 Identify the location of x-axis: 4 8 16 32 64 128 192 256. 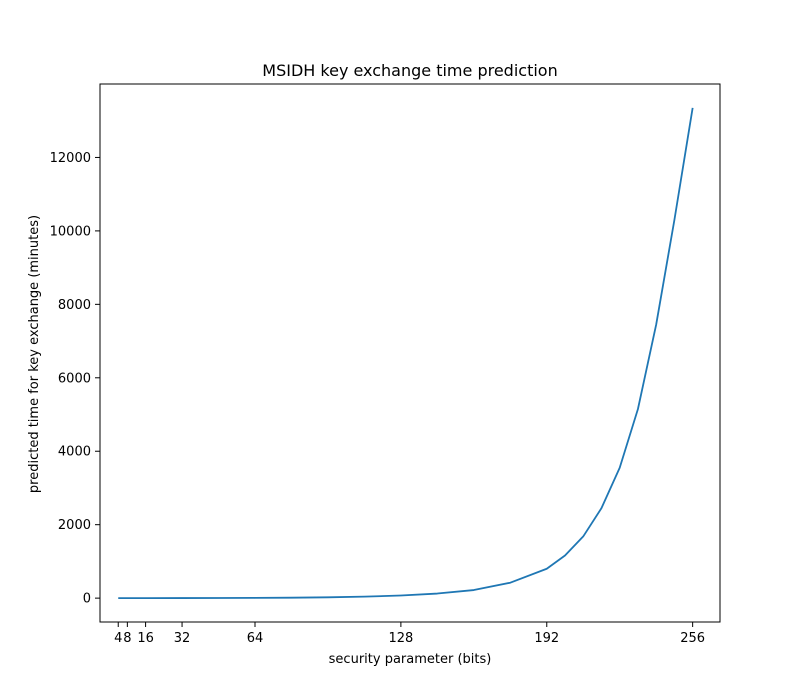
(409, 634).